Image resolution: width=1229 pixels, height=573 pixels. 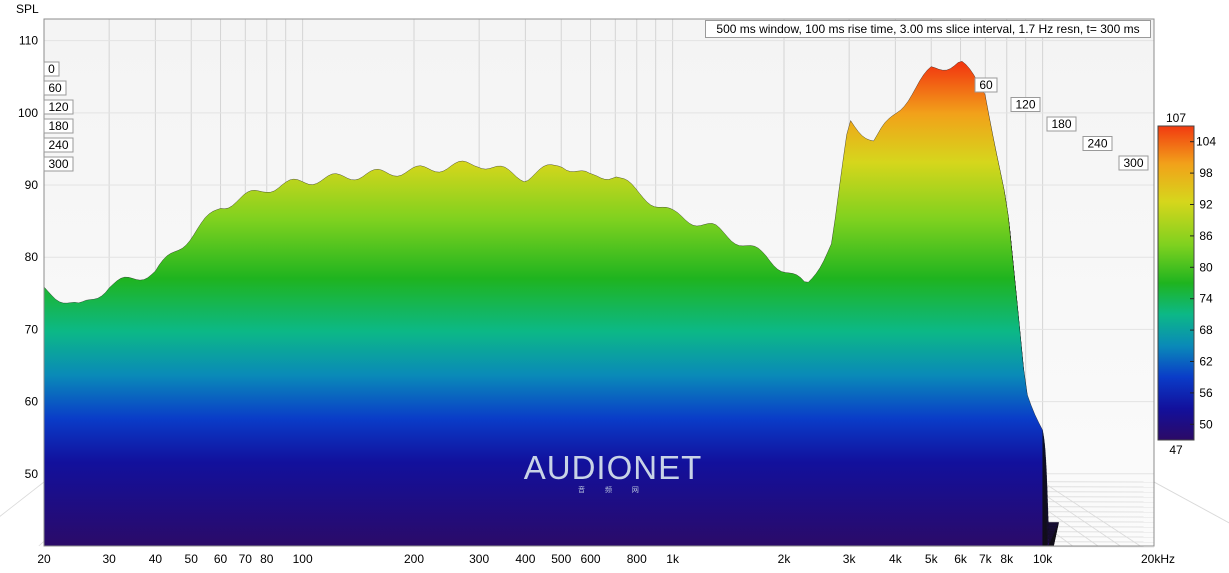 What do you see at coordinates (414, 559) in the screenshot?
I see `x-tick-label: 200` at bounding box center [414, 559].